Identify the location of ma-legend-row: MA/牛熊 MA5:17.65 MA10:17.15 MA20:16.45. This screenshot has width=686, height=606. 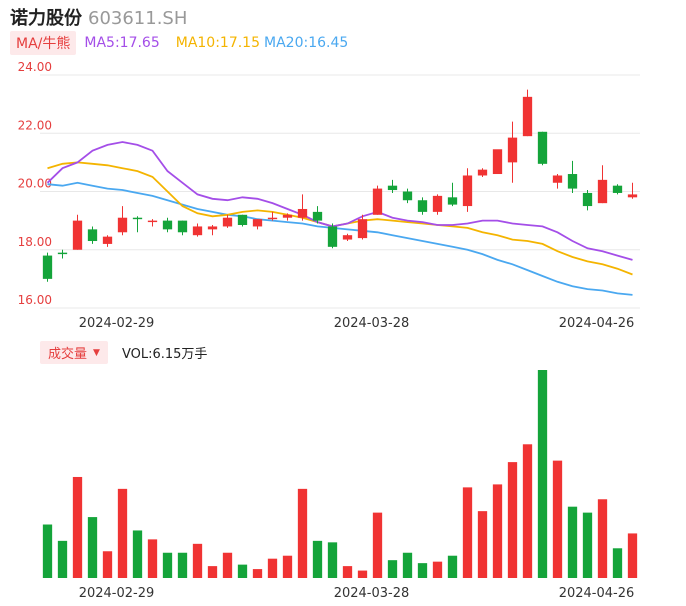
(179, 43).